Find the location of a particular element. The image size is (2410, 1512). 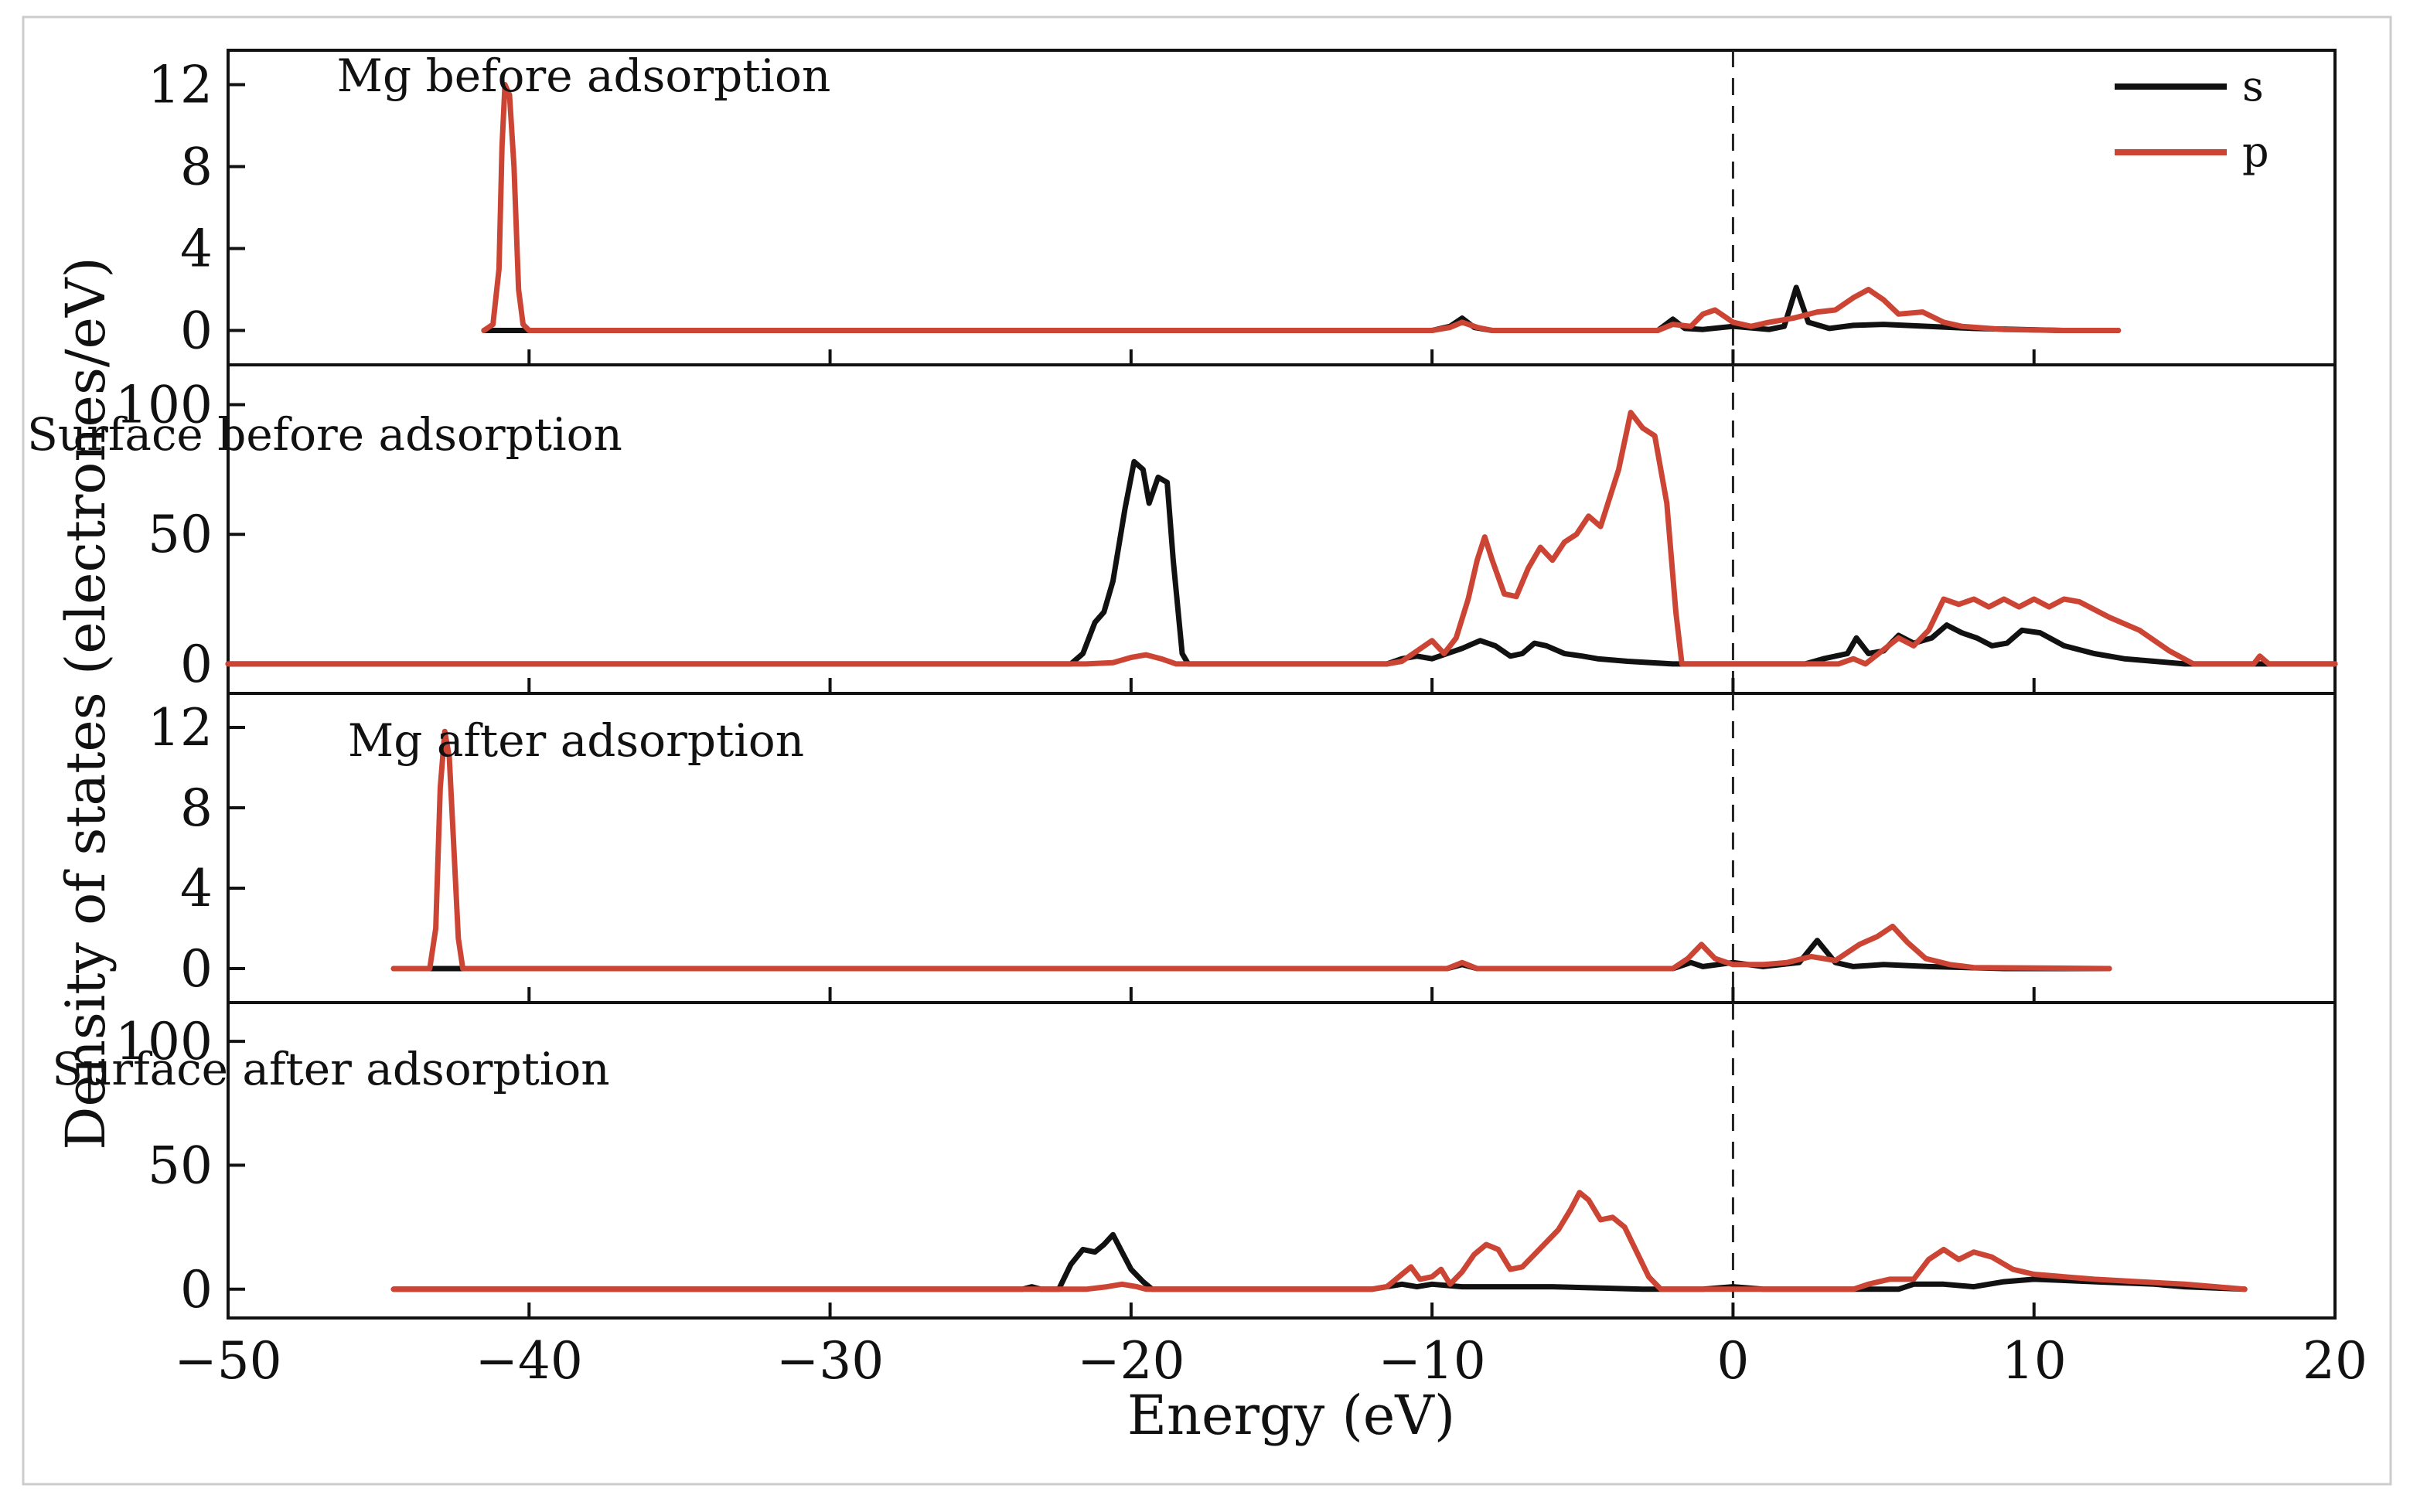

panel-label: Mg after adsorption is located at coordinates (576, 740).